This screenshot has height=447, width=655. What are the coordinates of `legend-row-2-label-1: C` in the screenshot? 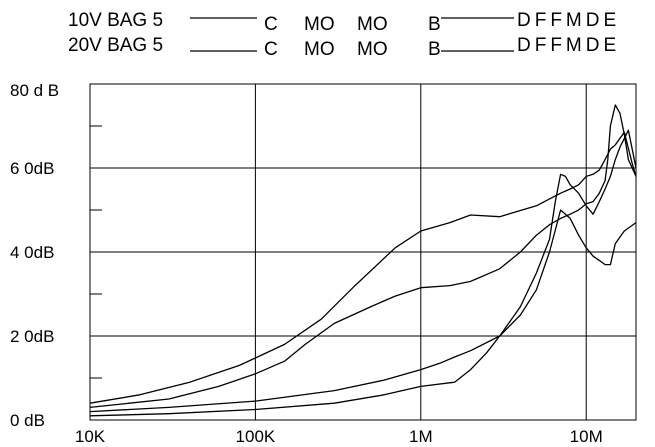 It's located at (271, 49).